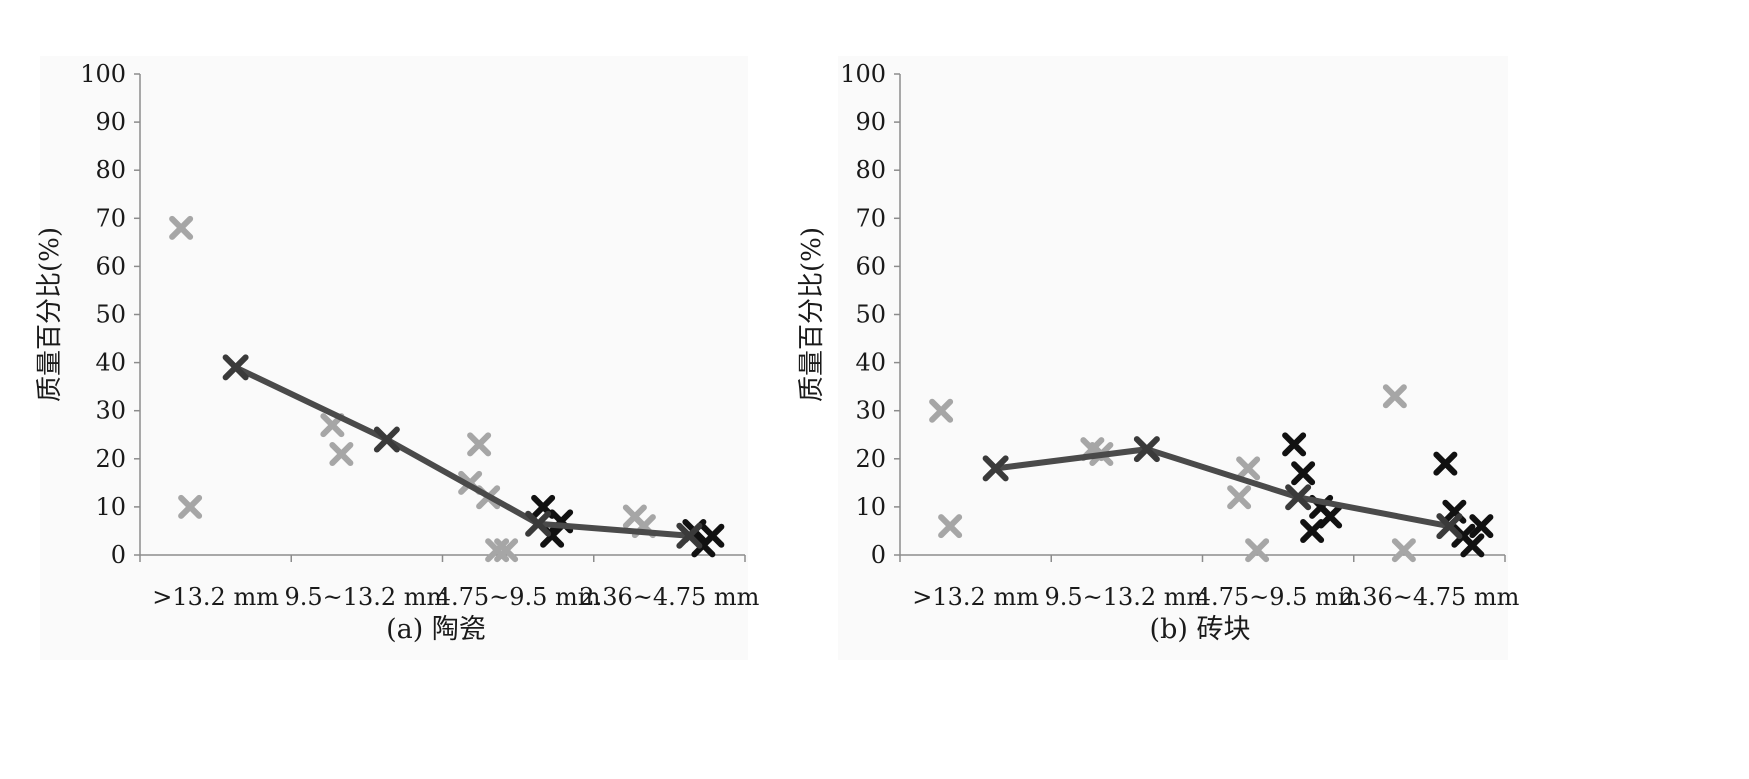  I want to click on panel-caption: (a) 陶瓷, so click(436, 629).